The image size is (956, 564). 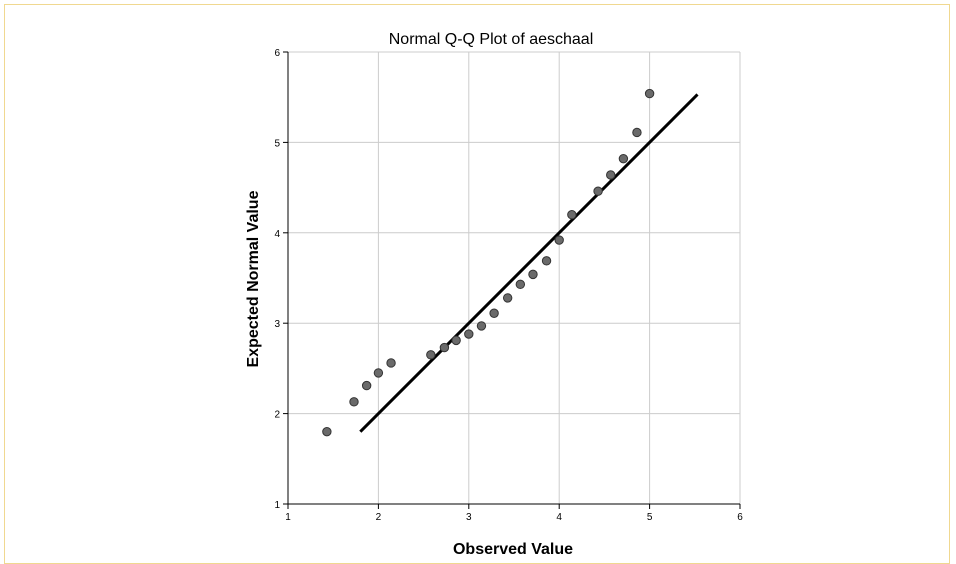 I want to click on x-tick-label: 4, so click(x=559, y=517).